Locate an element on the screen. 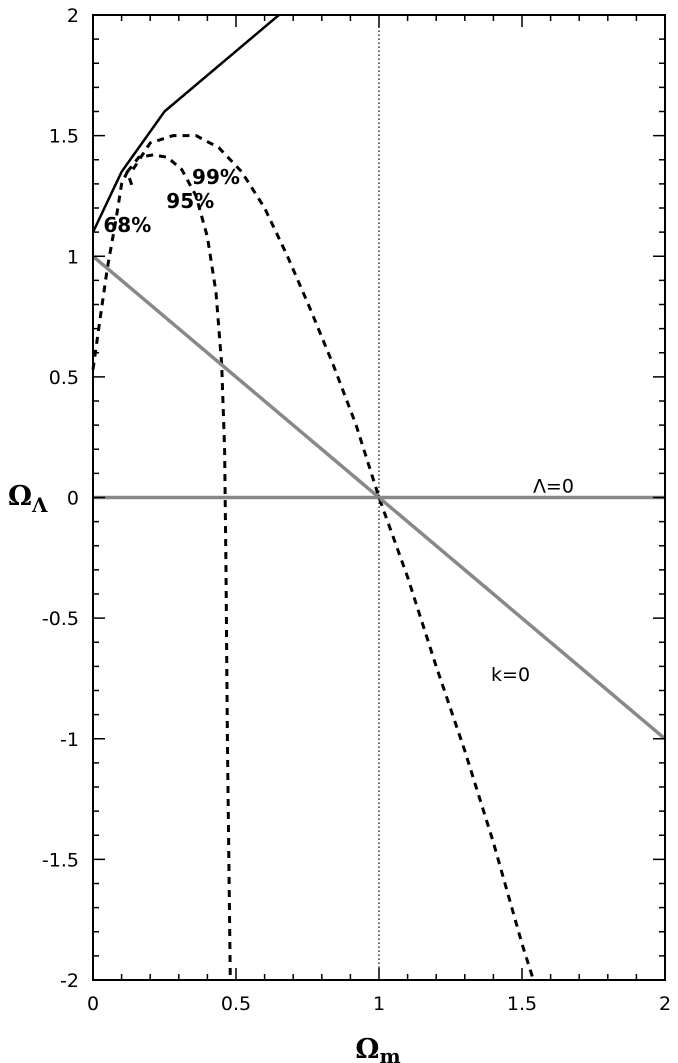  y-tick-label: 1 is located at coordinates (73, 257).